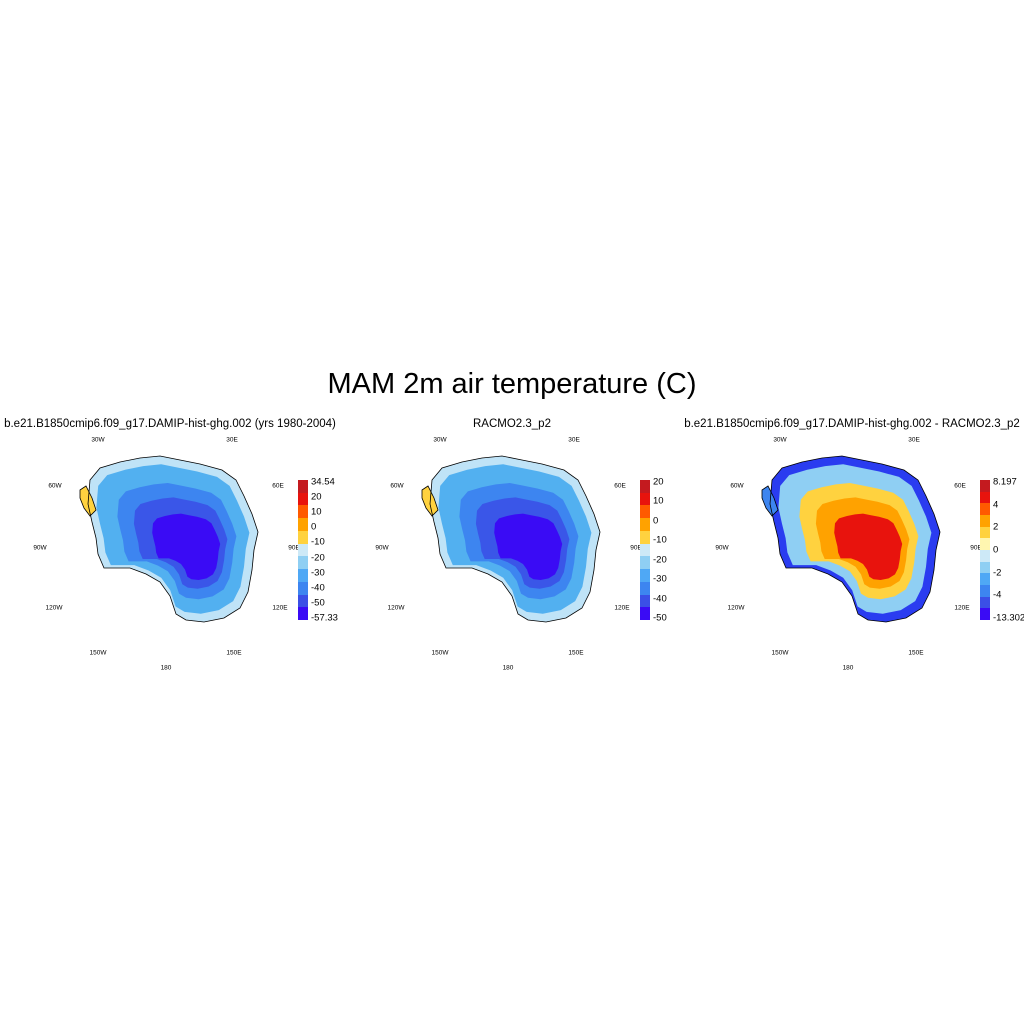  Describe the element at coordinates (1005, 482) in the screenshot. I see `colorbar-tick-label: 8.197` at that location.